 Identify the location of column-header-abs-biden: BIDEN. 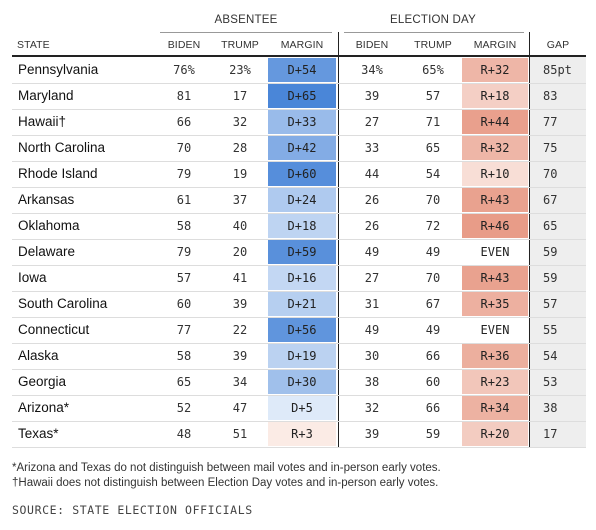
(184, 45).